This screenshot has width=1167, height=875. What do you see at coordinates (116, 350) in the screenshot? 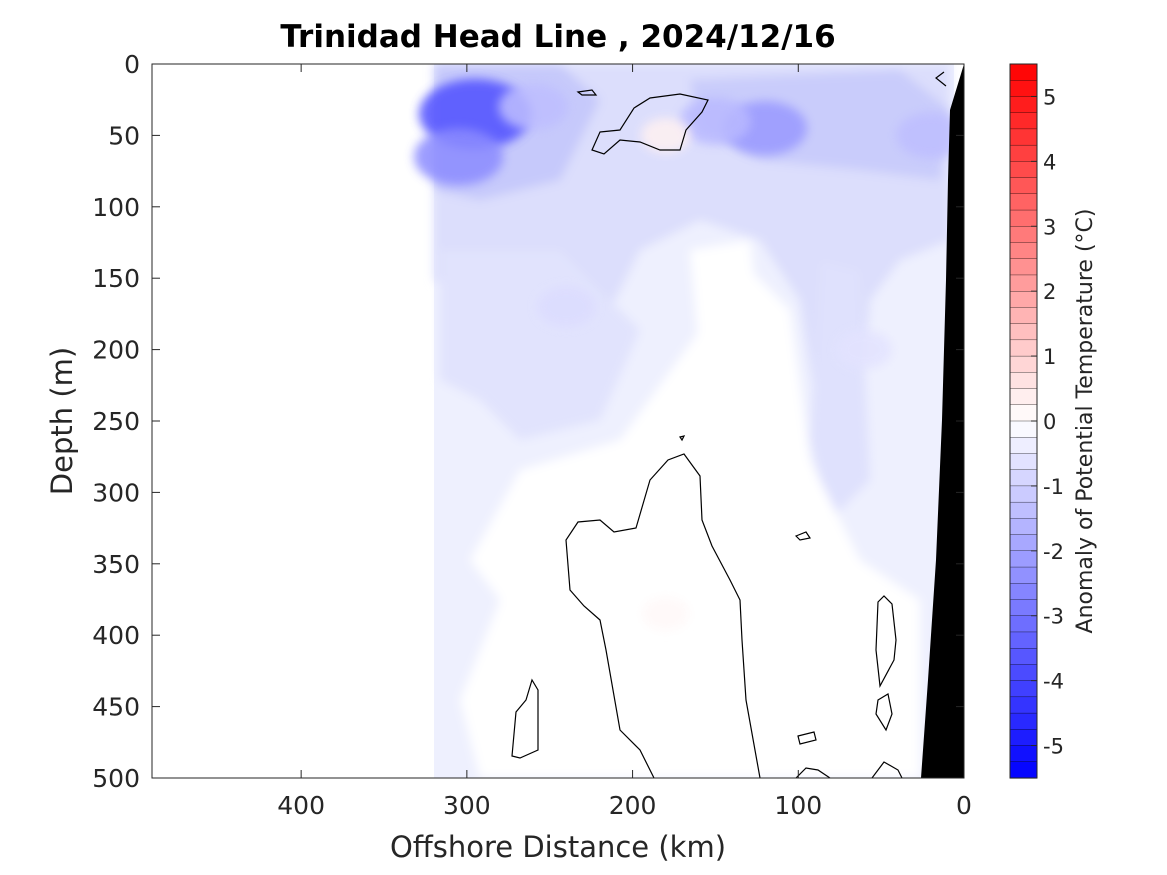
I see `y-tick-label: 200` at bounding box center [116, 350].